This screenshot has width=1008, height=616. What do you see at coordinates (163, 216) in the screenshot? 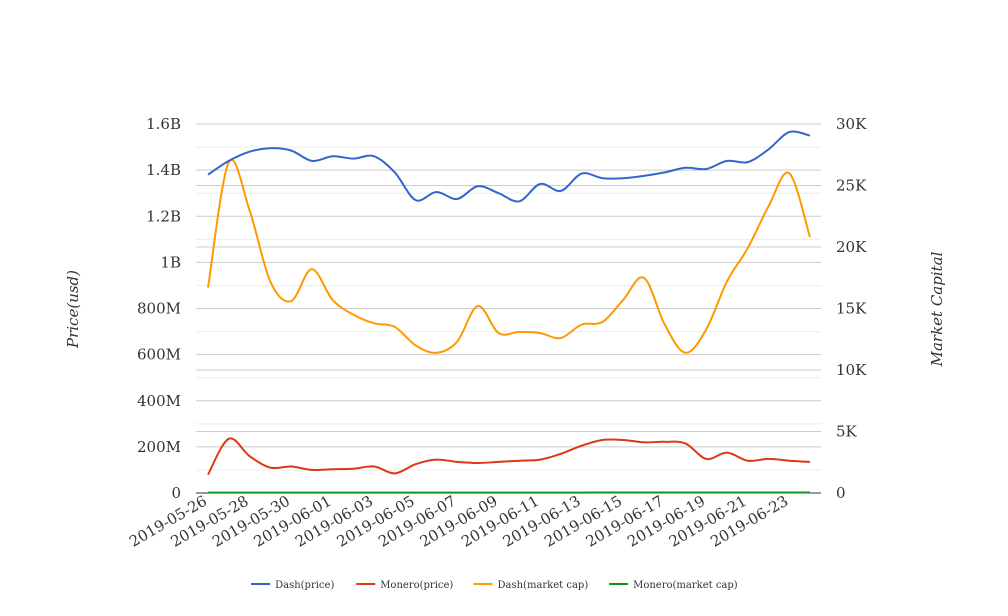
I see `y-left-tick-label: 1.2B` at bounding box center [163, 216].